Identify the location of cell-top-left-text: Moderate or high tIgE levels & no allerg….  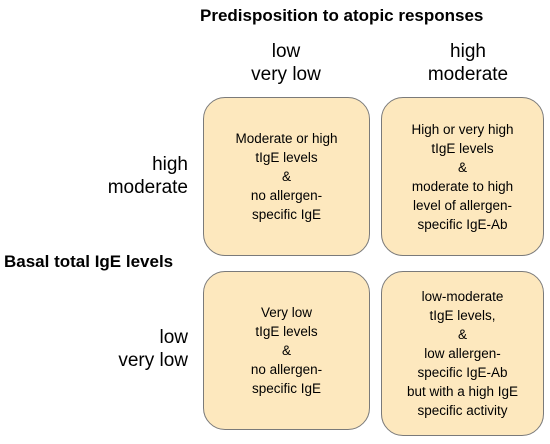
(286, 176).